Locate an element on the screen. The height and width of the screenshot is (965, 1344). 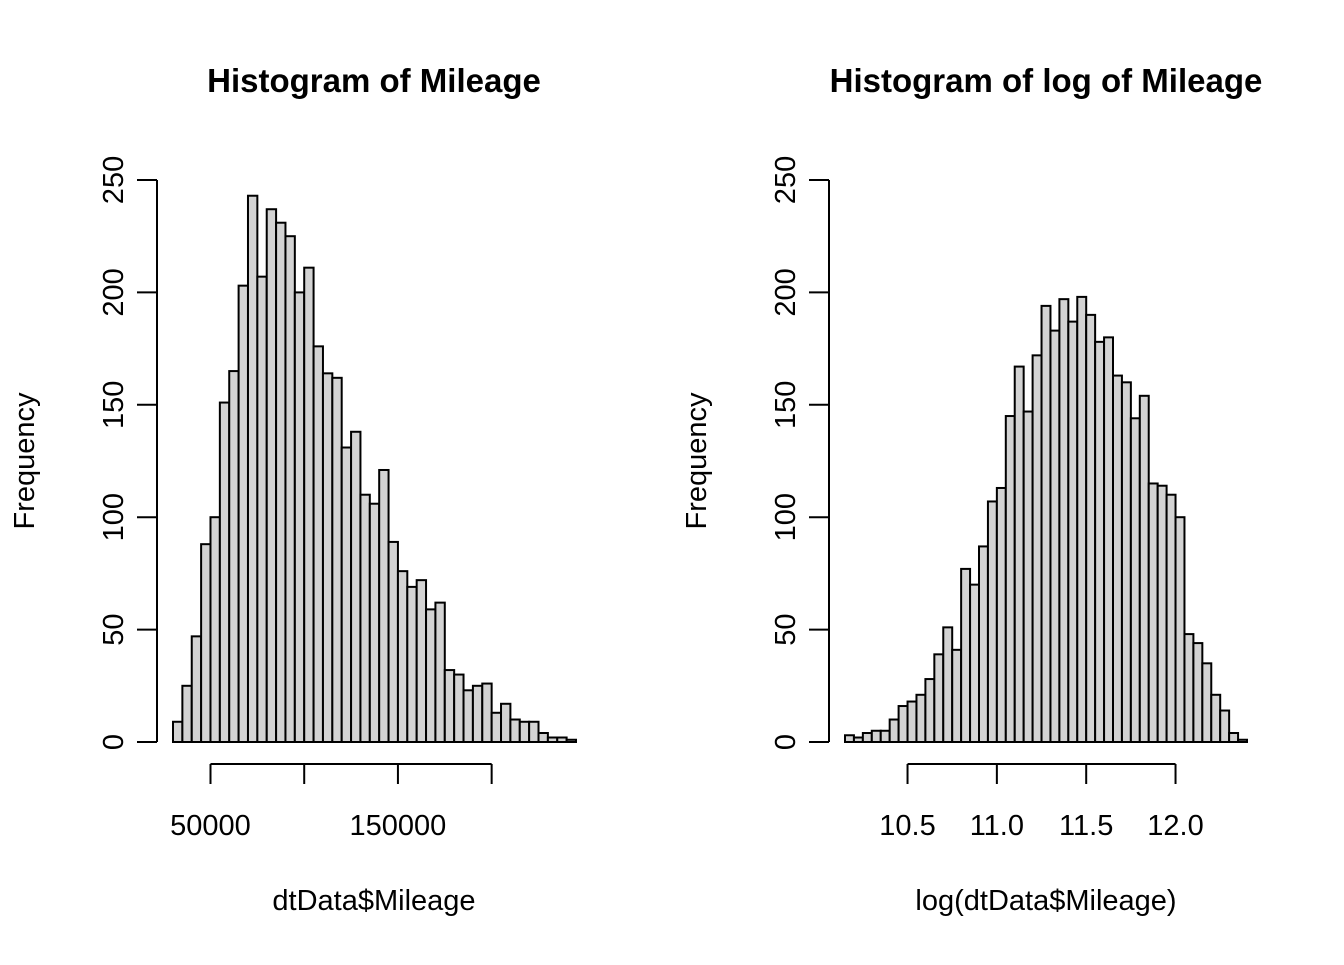
x-axis: 10.5 11.0 11.5 12.0 is located at coordinates (1041, 802).